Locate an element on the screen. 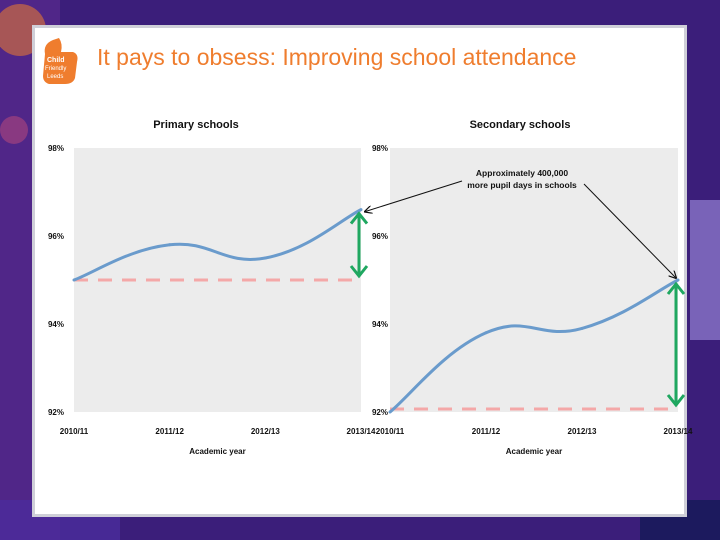  primary-ytick-label: 98% is located at coordinates (56, 148).